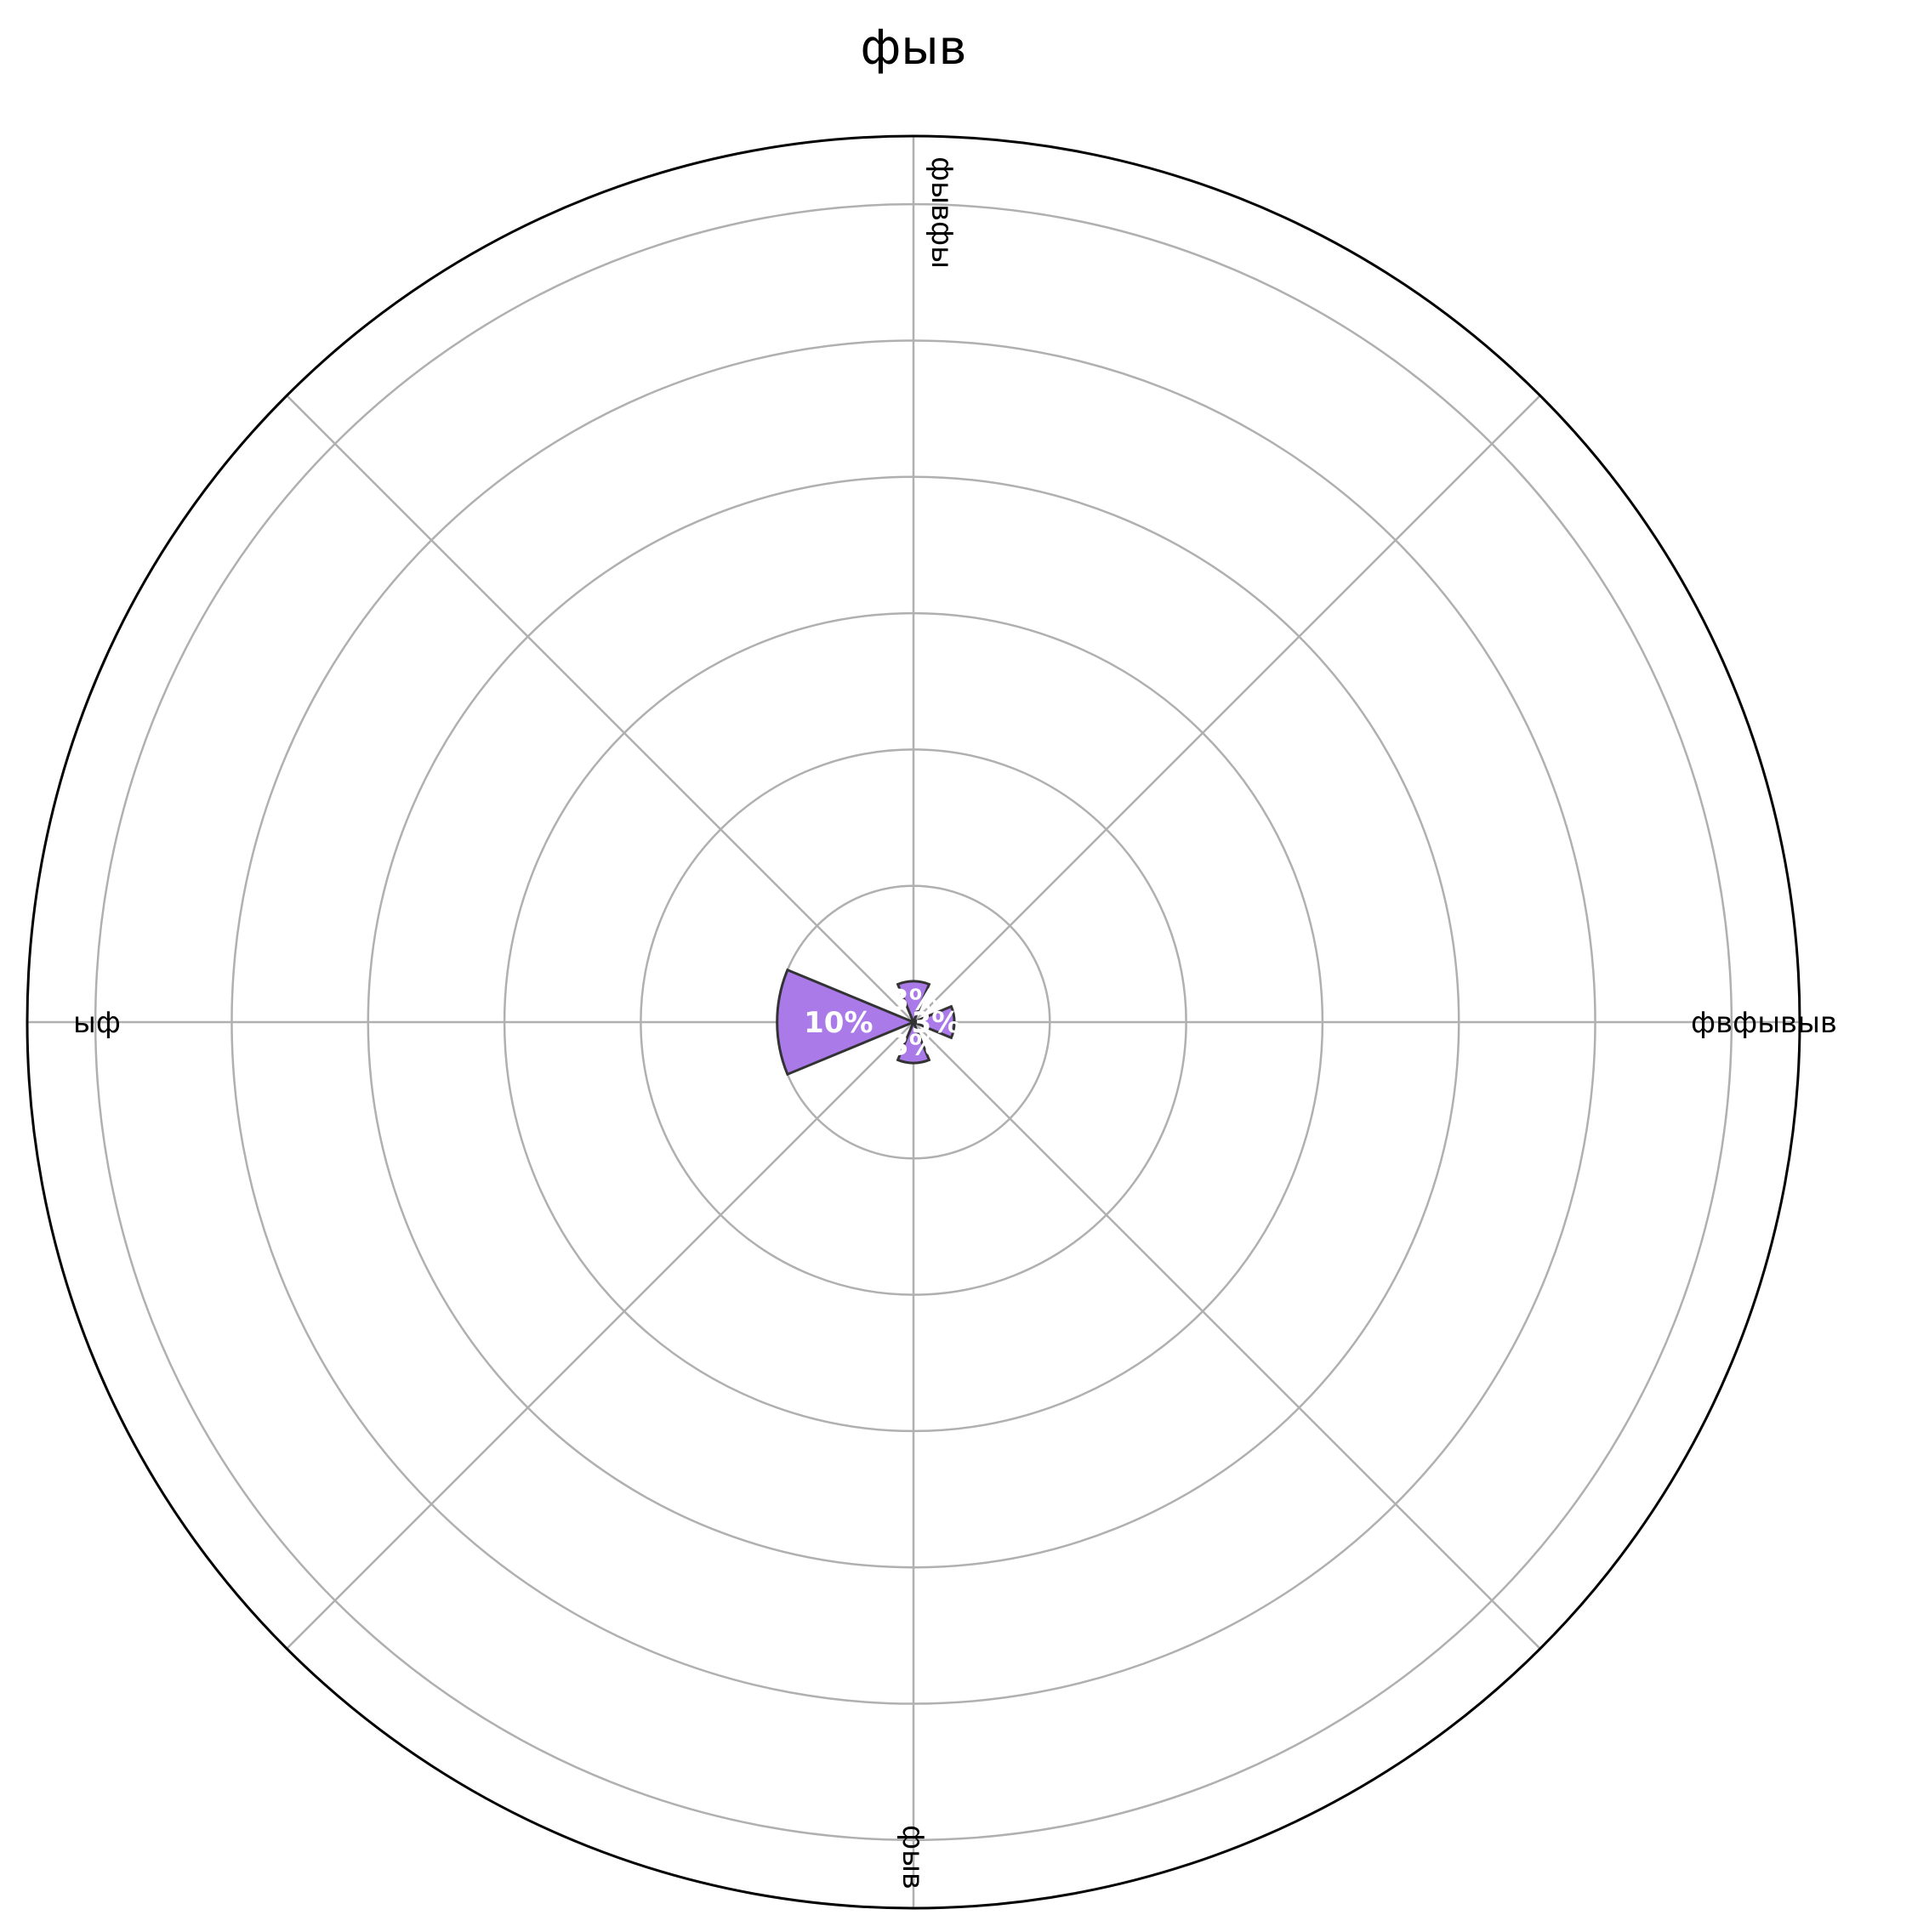  What do you see at coordinates (913, 48) in the screenshot?
I see `chart-title: фыв` at bounding box center [913, 48].